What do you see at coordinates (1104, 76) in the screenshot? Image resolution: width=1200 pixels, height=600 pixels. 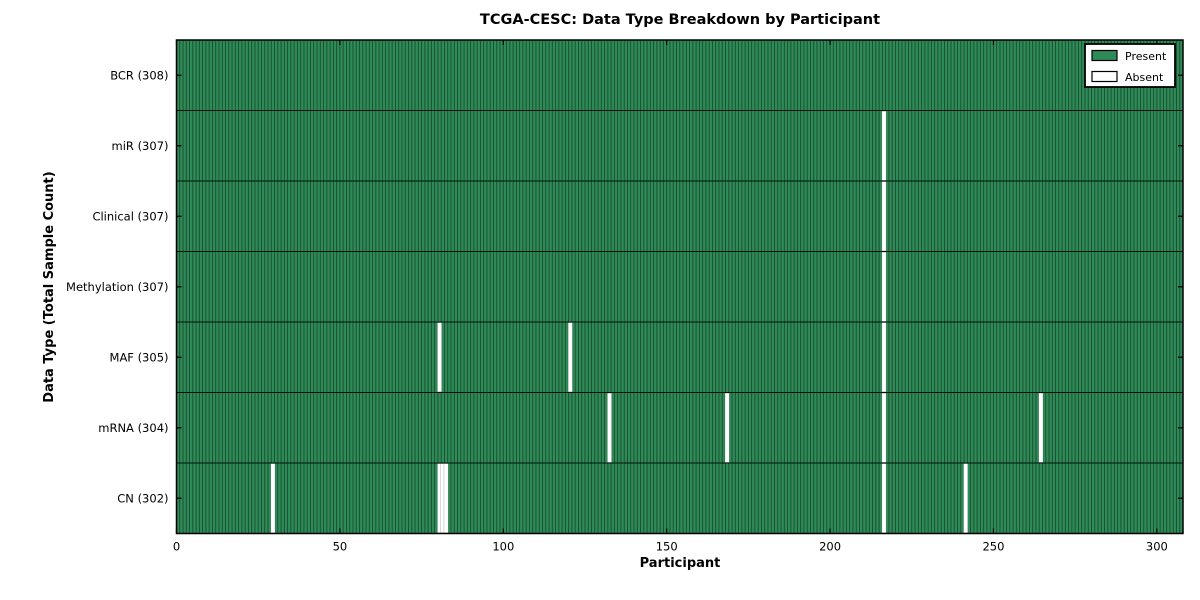 I see `legend-swatch-absent` at bounding box center [1104, 76].